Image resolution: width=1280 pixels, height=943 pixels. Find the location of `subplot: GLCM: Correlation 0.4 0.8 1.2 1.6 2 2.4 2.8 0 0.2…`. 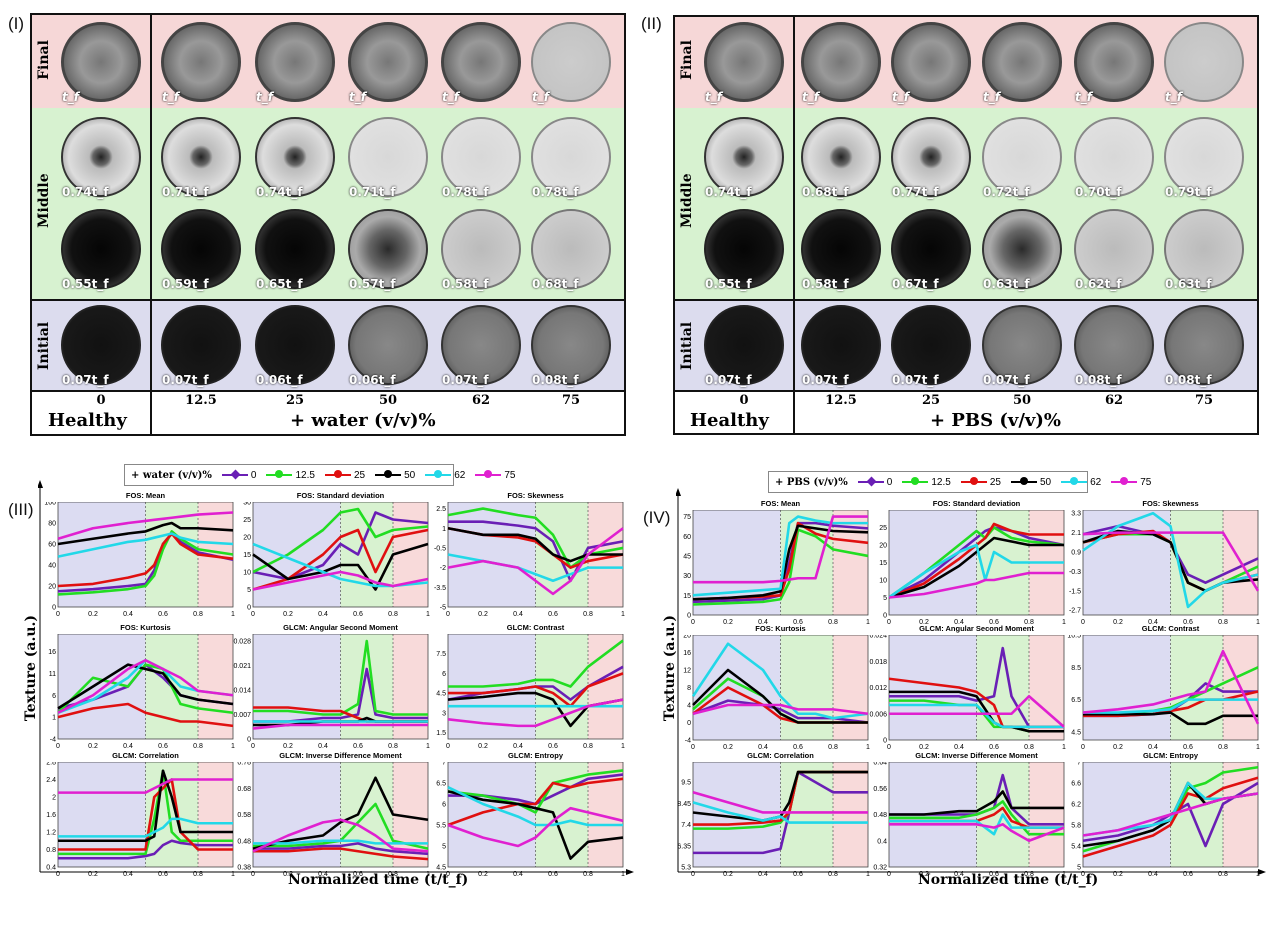

subplot: GLCM: Correlation 0.4 0.8 1.2 1.6 2 2.4 2.8 0 0.2… is located at coordinates (140, 814).